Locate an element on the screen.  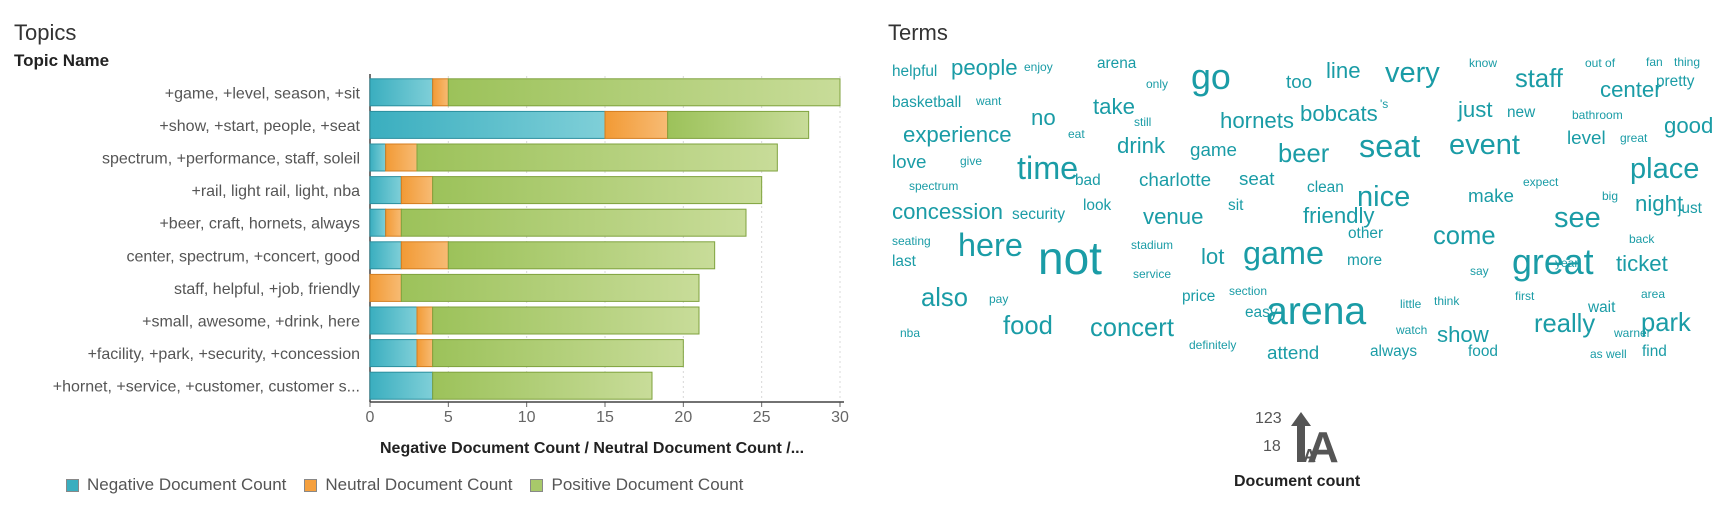
term-word: make is located at coordinates (1491, 195).